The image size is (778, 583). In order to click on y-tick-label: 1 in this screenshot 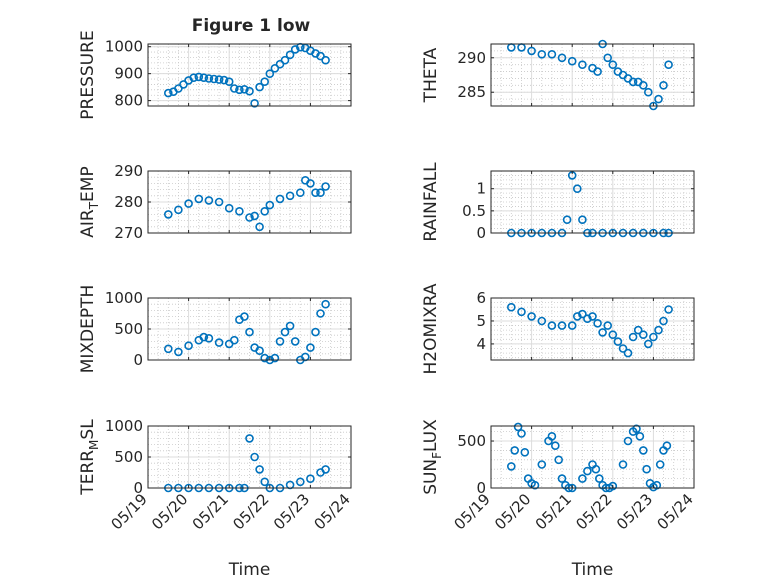, I will do `click(481, 189)`.